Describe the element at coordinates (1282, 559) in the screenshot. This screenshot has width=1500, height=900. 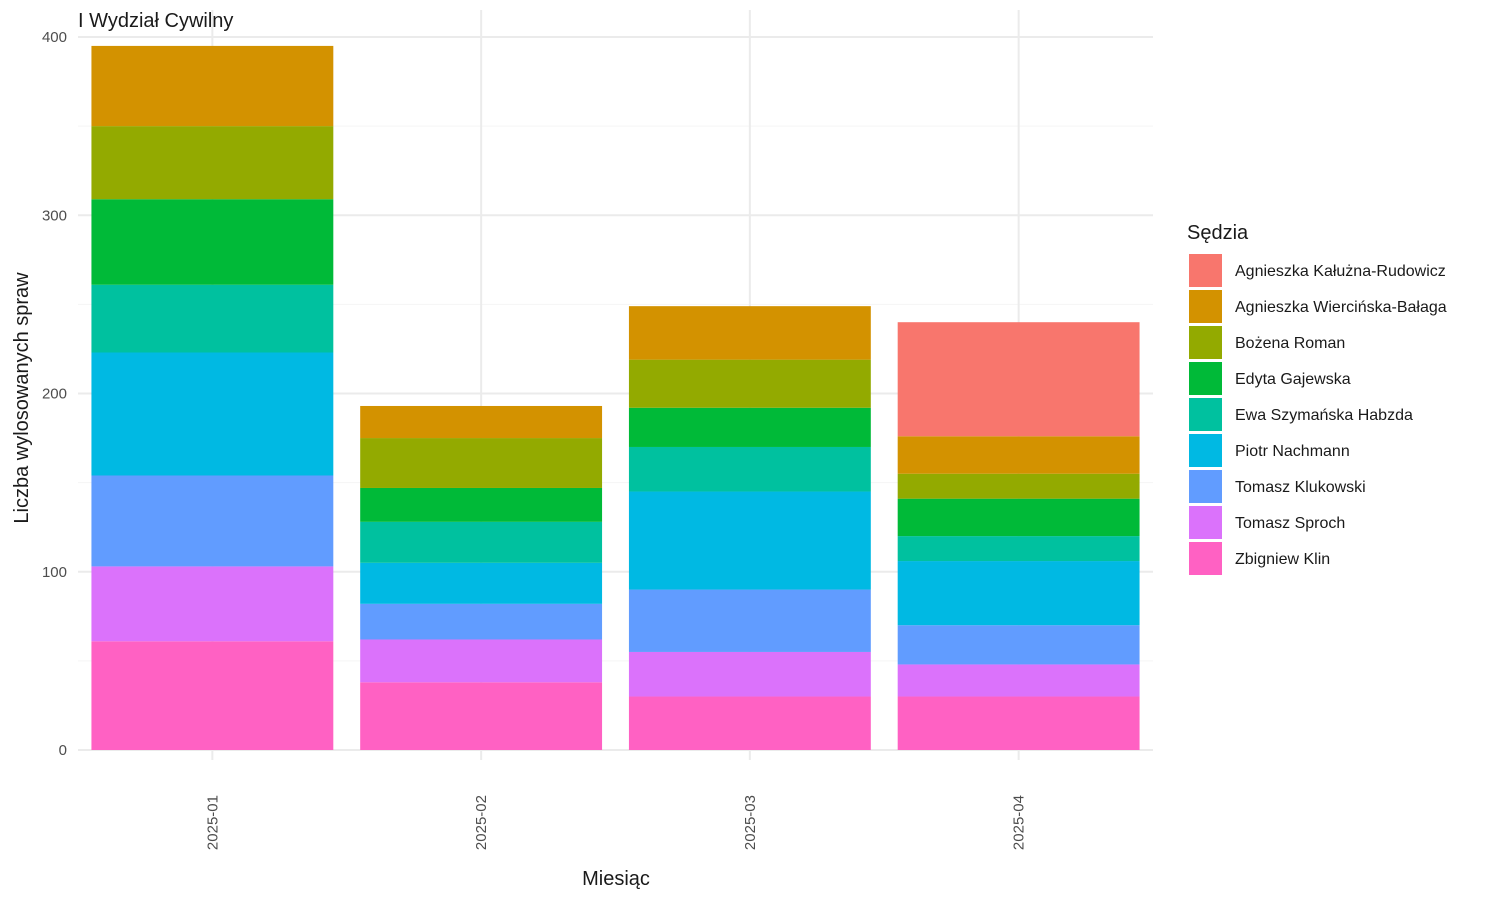
I see `legend-label: Zbigniew Klin` at that location.